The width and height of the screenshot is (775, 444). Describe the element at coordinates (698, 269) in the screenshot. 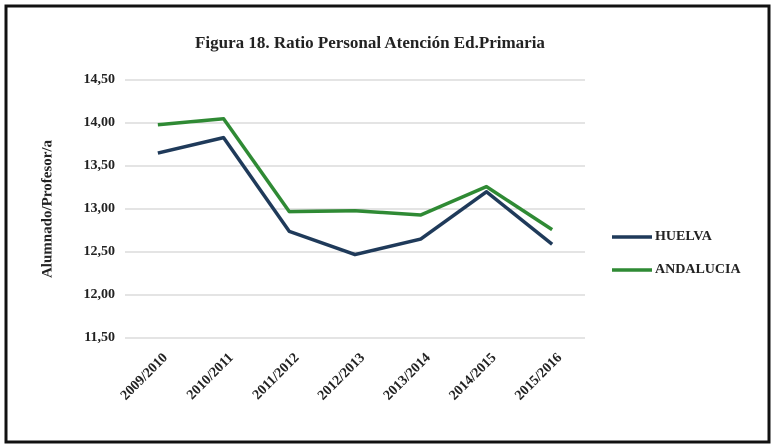

I see `legend-label: ANDALUCIA` at that location.